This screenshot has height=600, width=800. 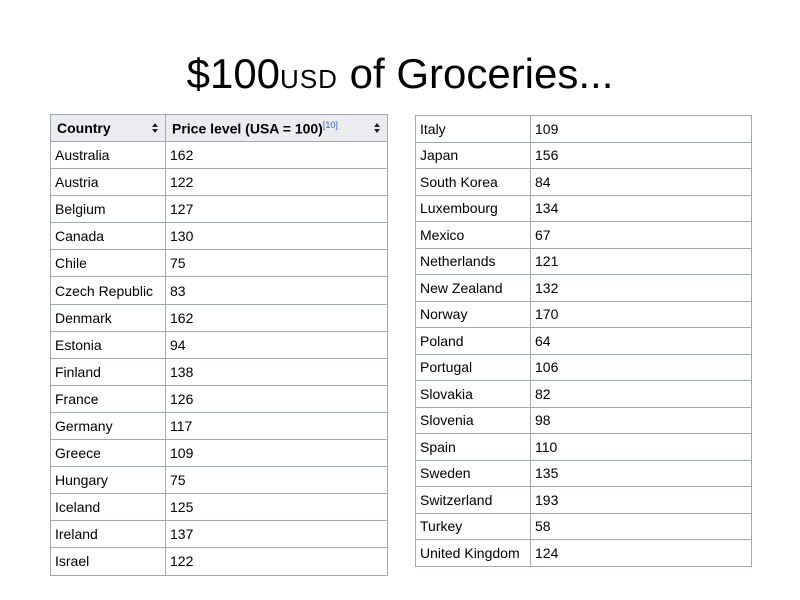 What do you see at coordinates (108, 236) in the screenshot?
I see `country-cell: Canada` at bounding box center [108, 236].